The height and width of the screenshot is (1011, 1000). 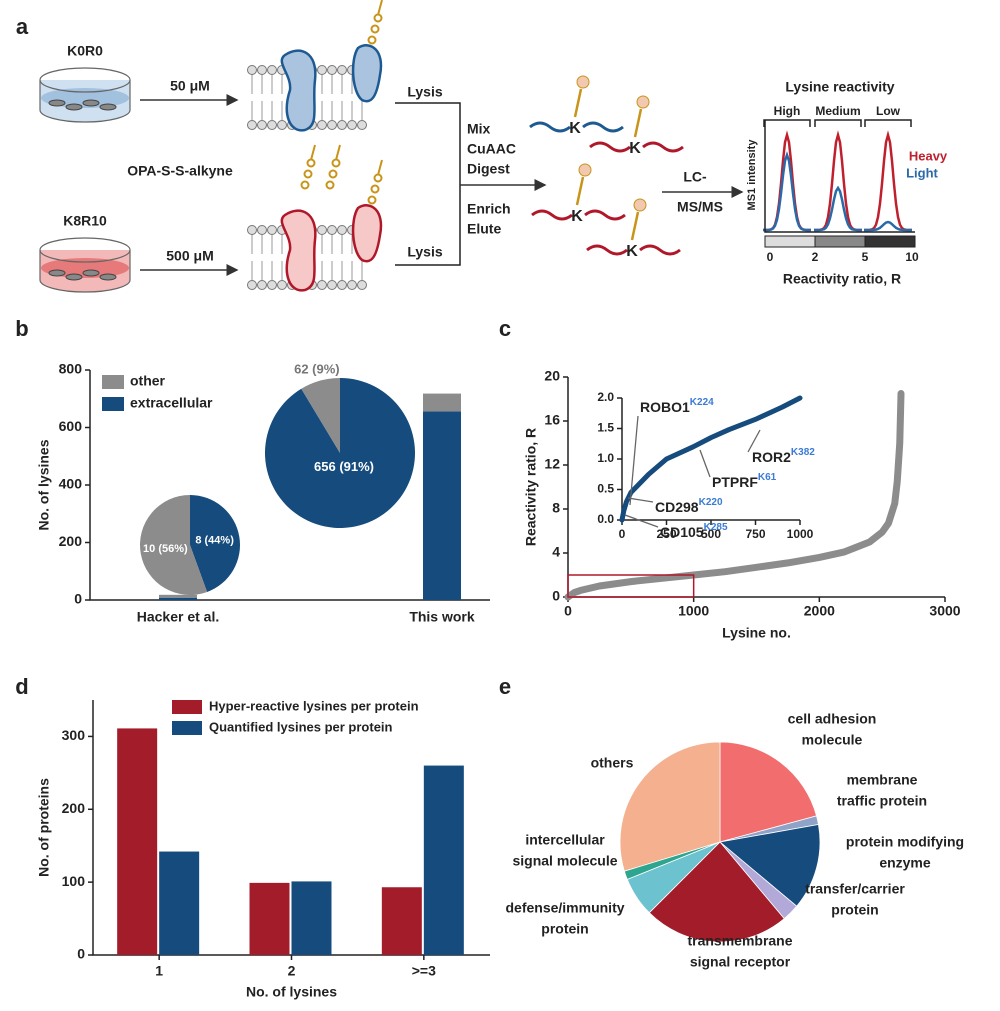 What do you see at coordinates (552, 464) in the screenshot?
I see `y-tick-label: 12` at bounding box center [552, 464].